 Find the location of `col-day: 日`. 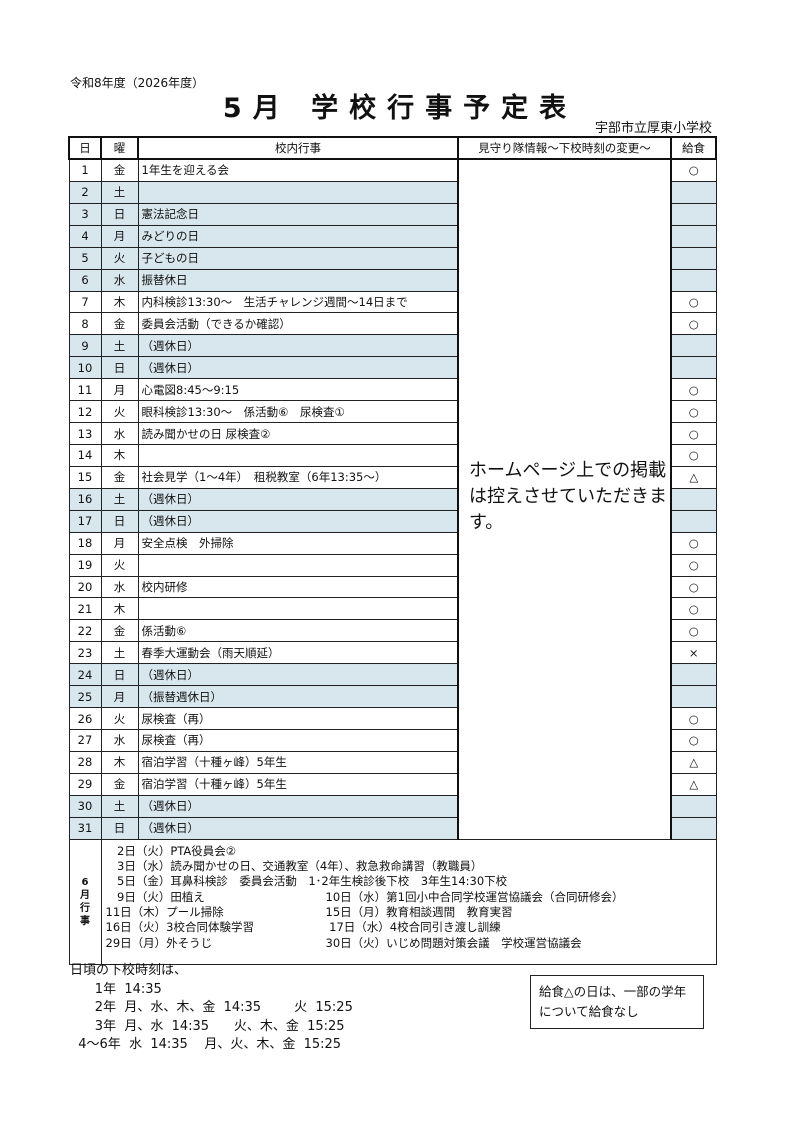

col-day: 日 is located at coordinates (85, 148).